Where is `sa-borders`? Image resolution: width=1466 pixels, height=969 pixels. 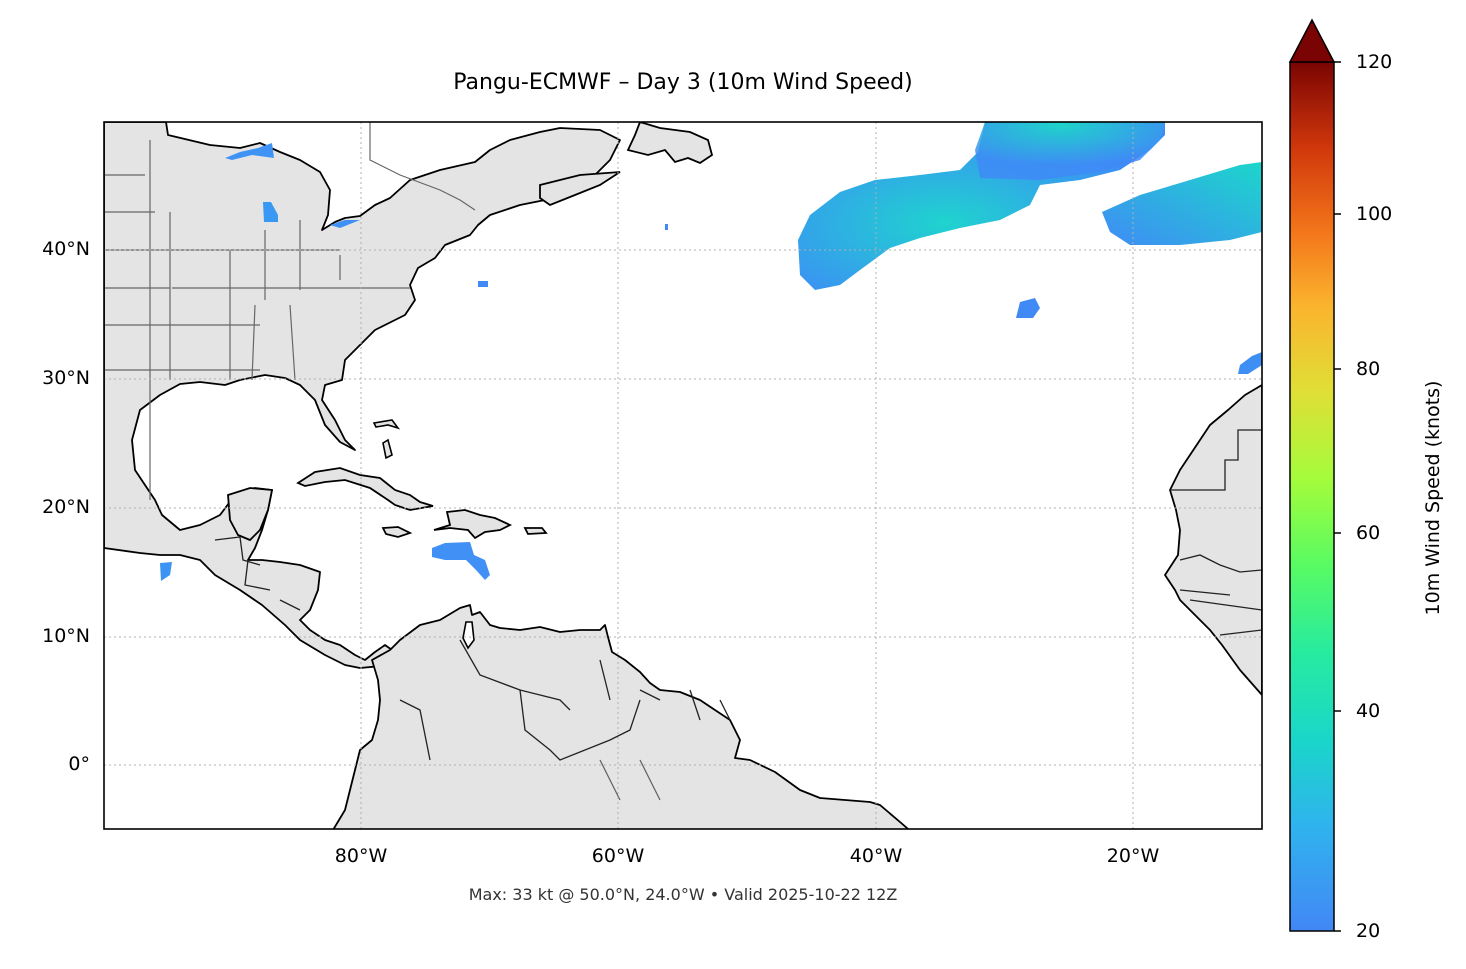
sa-borders is located at coordinates (565, 720).